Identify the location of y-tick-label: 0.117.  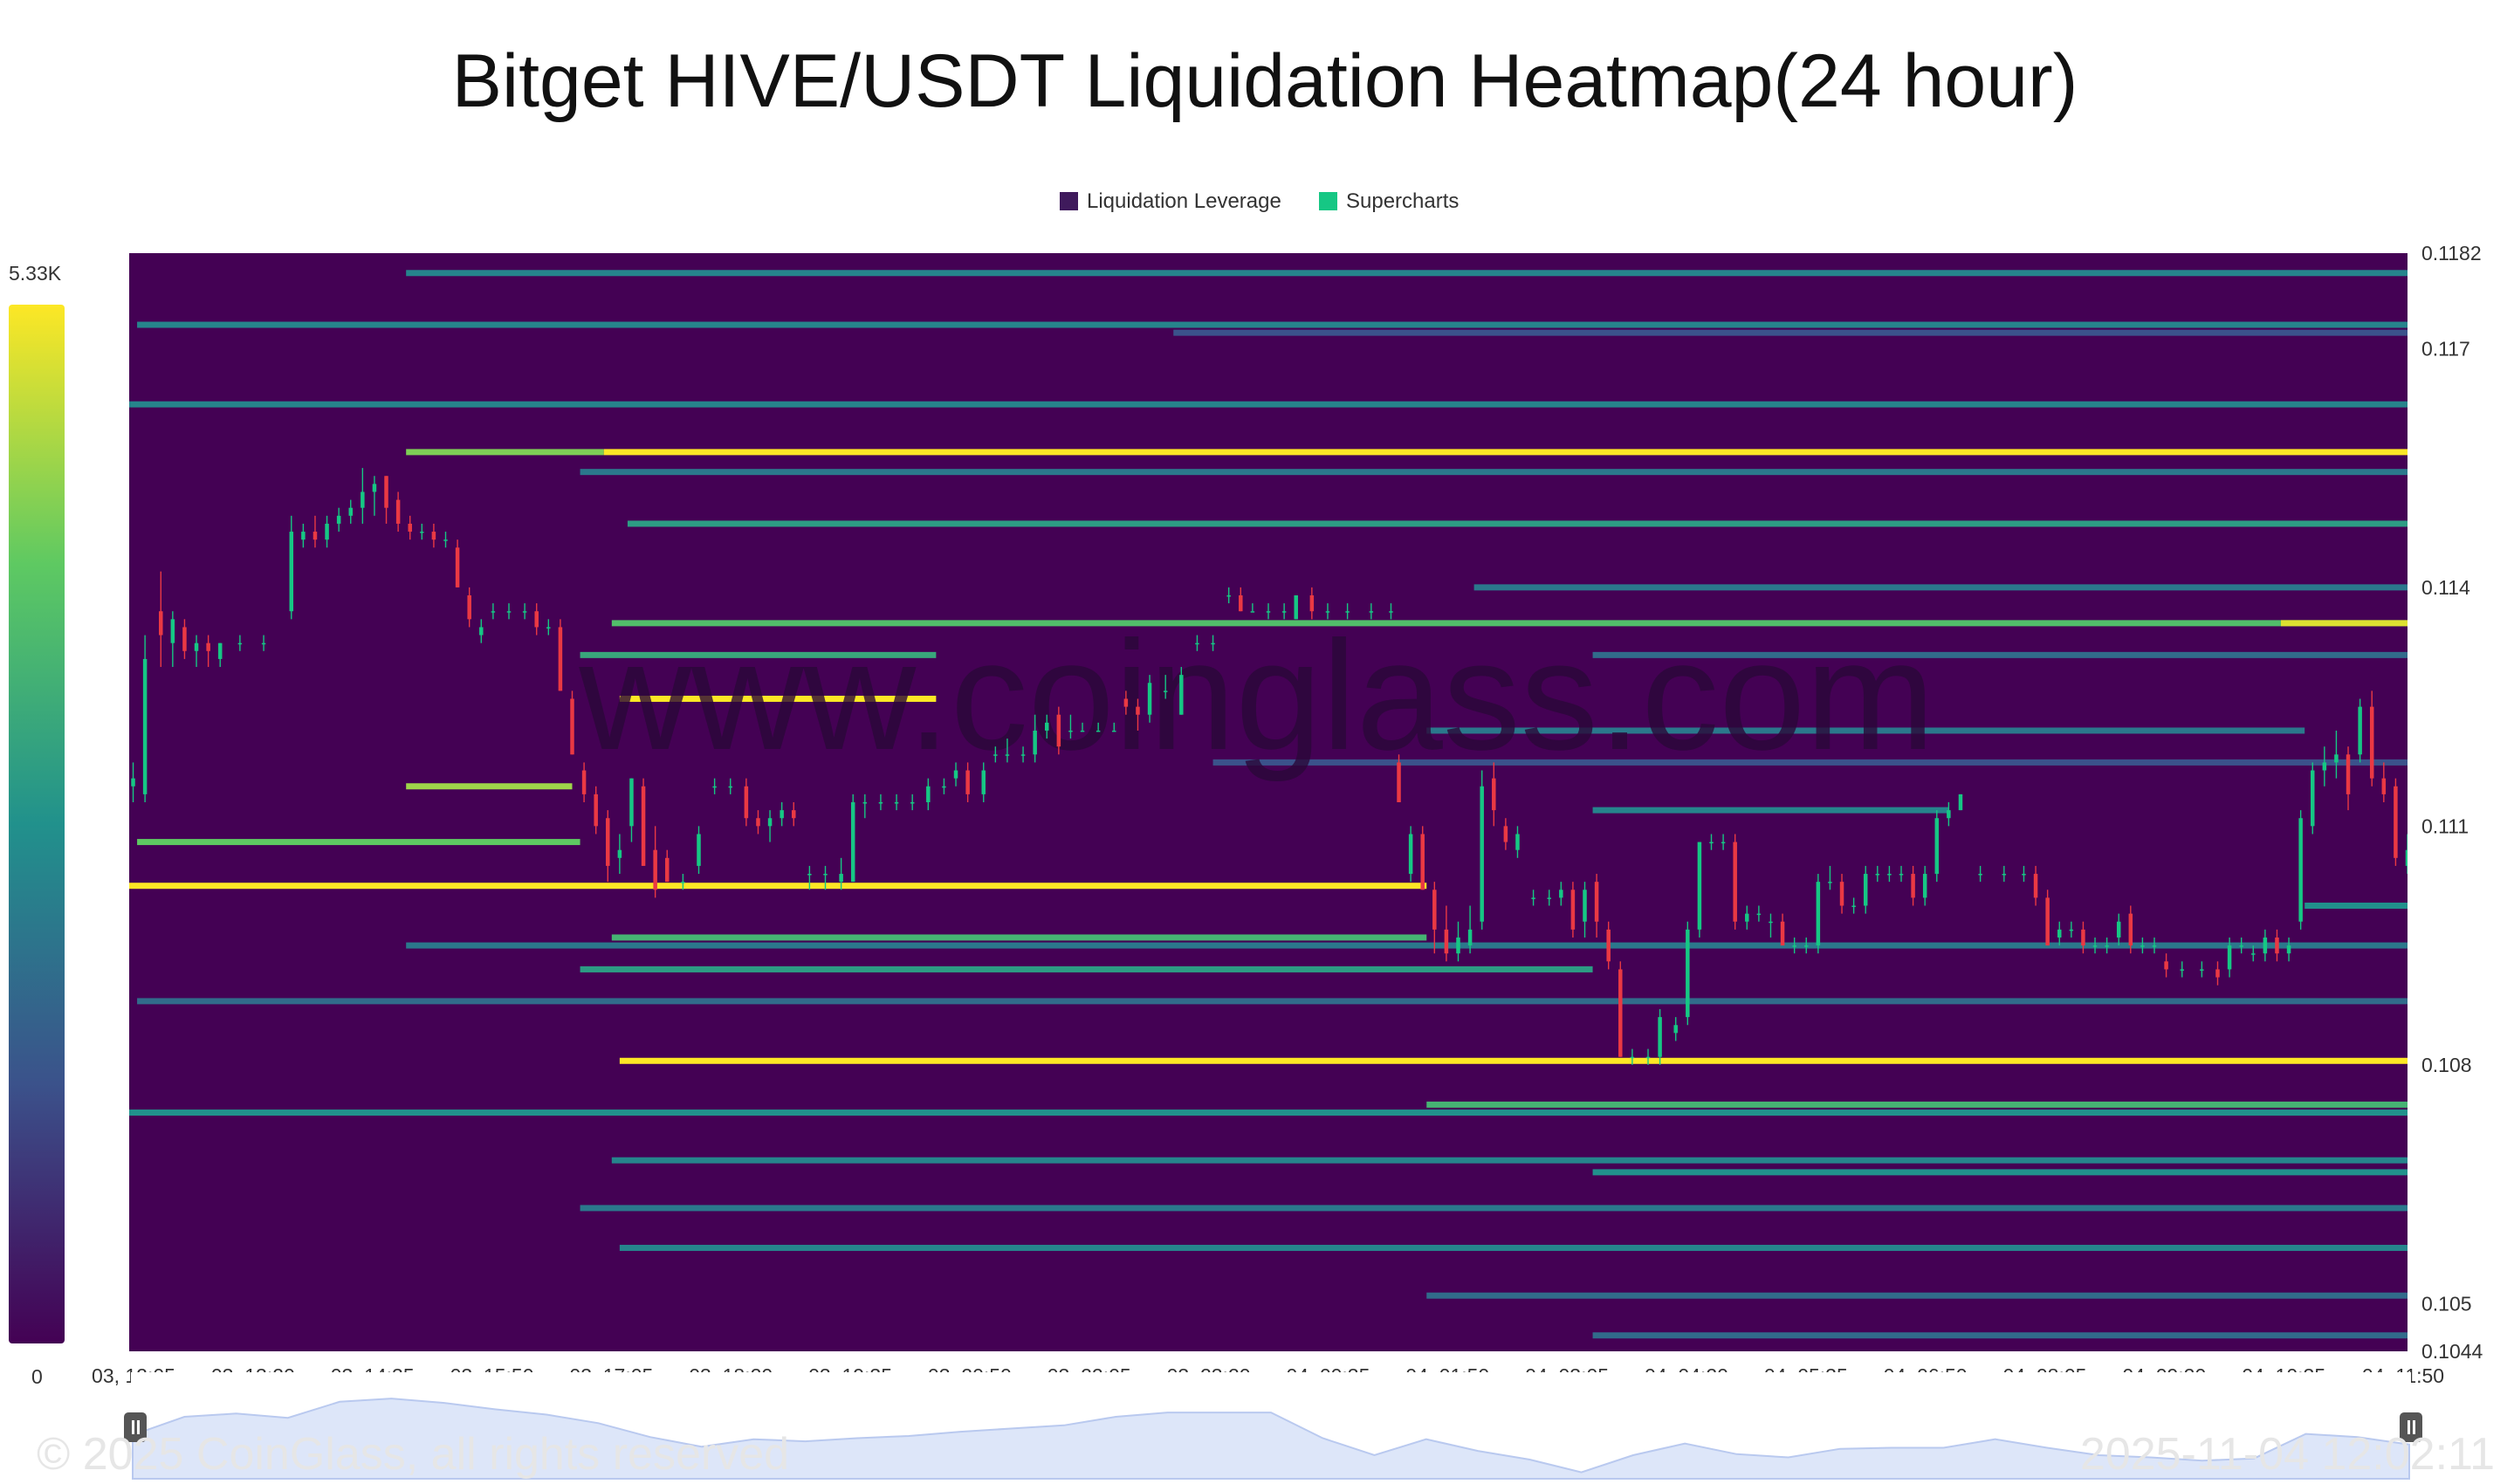
(2445, 349).